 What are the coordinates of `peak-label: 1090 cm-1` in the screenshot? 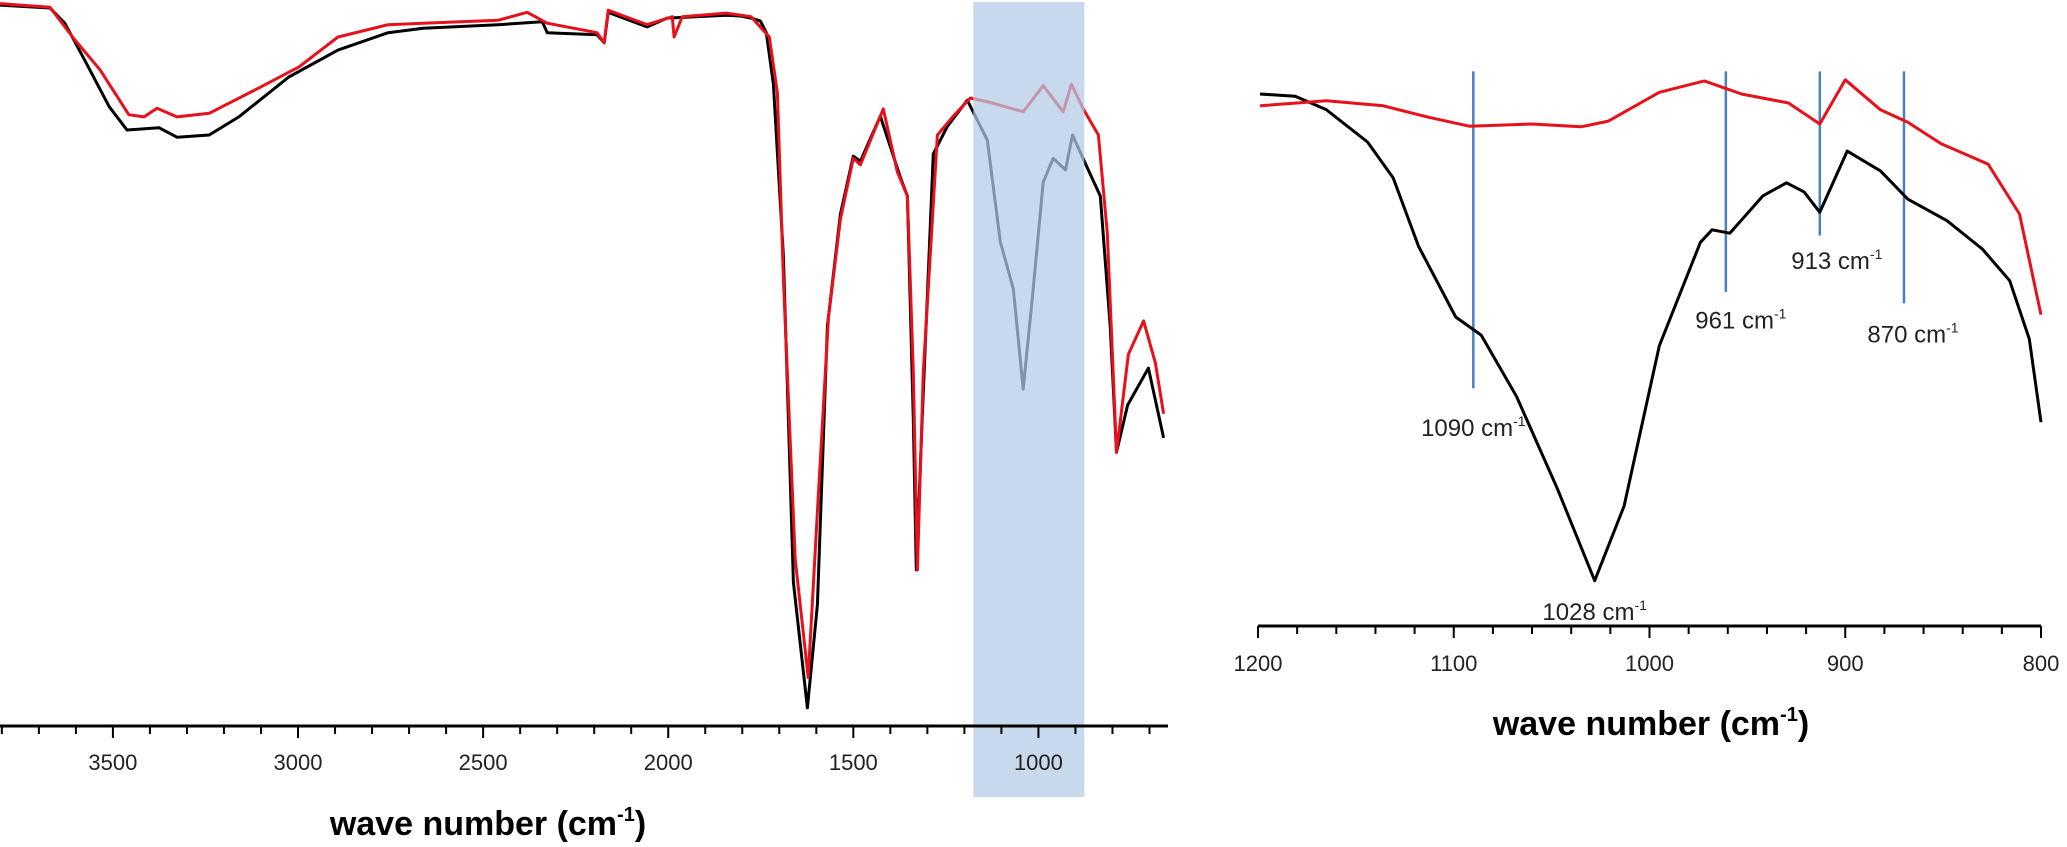 It's located at (1473, 427).